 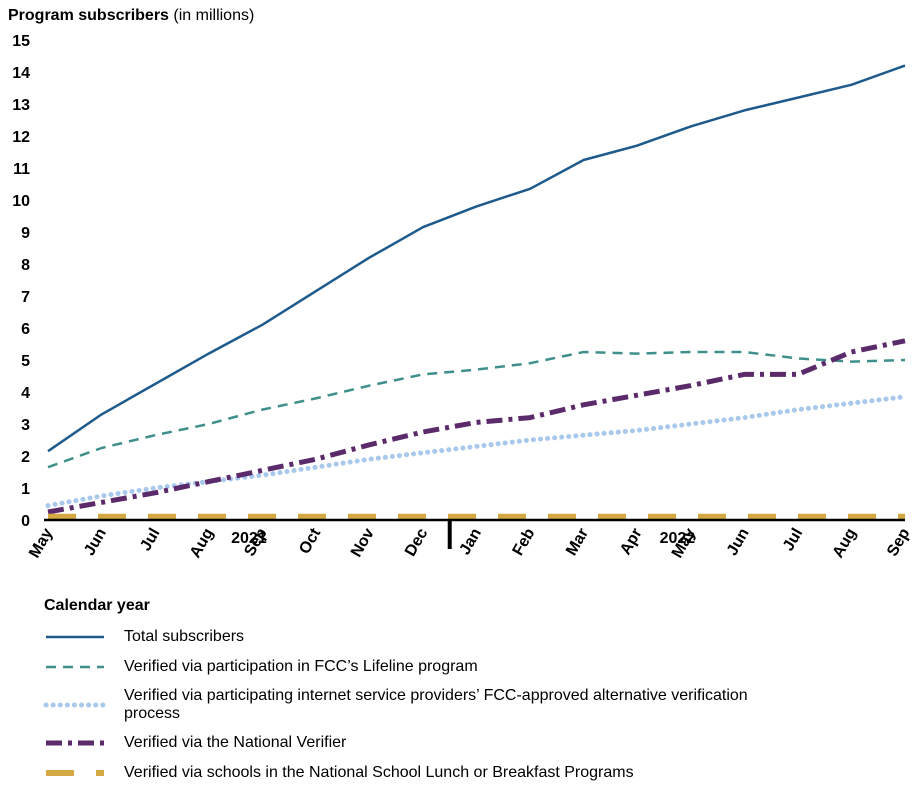 I want to click on y-tick-label: 5, so click(x=25, y=361).